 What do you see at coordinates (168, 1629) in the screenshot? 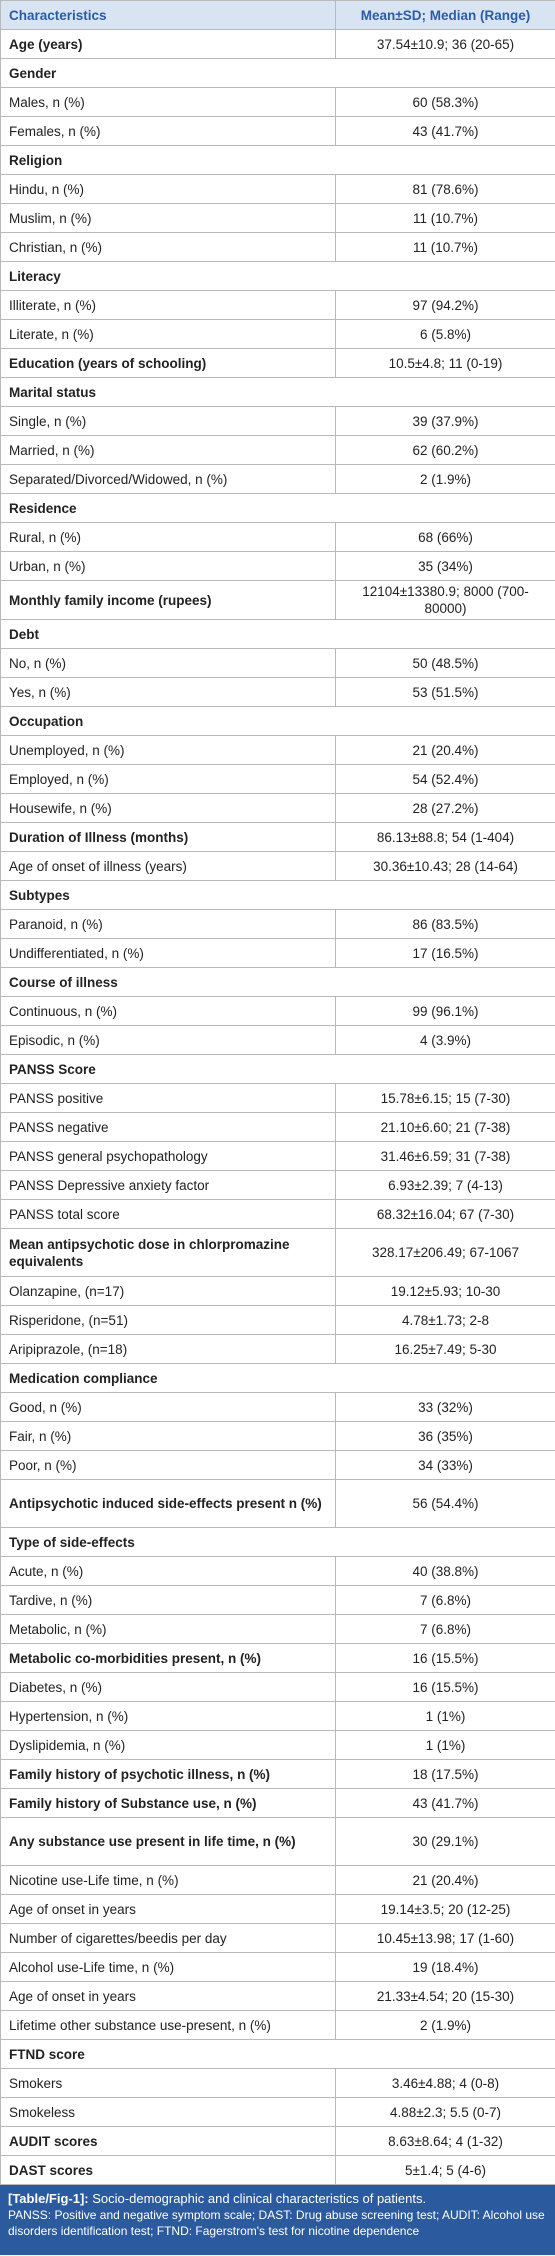
I see `table-cell: Metabolic, n (%)` at bounding box center [168, 1629].